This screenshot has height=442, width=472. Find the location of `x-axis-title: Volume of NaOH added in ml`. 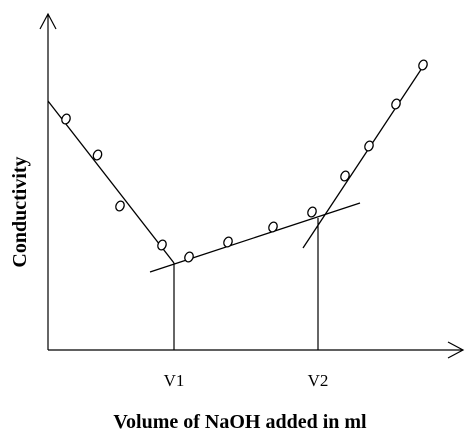

x-axis-title: Volume of NaOH added in ml is located at coordinates (240, 422).